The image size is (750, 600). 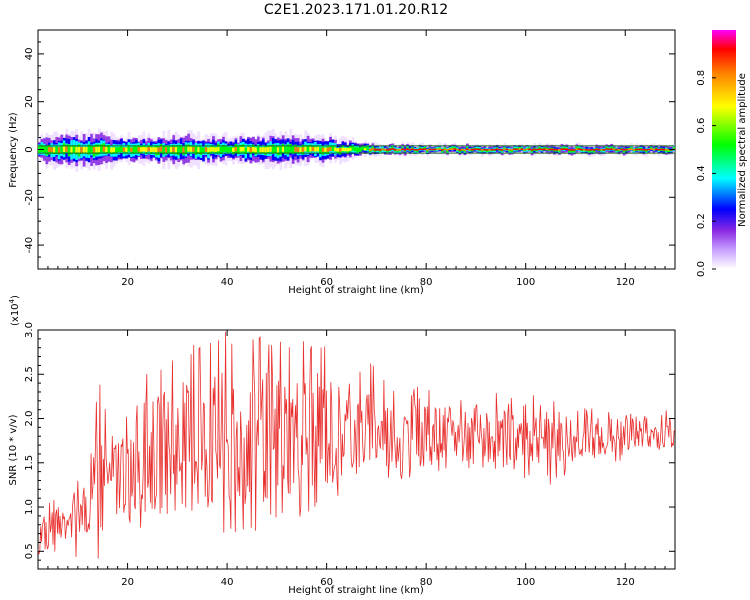 What do you see at coordinates (29, 330) in the screenshot?
I see `y-tick-label: 3.0` at bounding box center [29, 330].